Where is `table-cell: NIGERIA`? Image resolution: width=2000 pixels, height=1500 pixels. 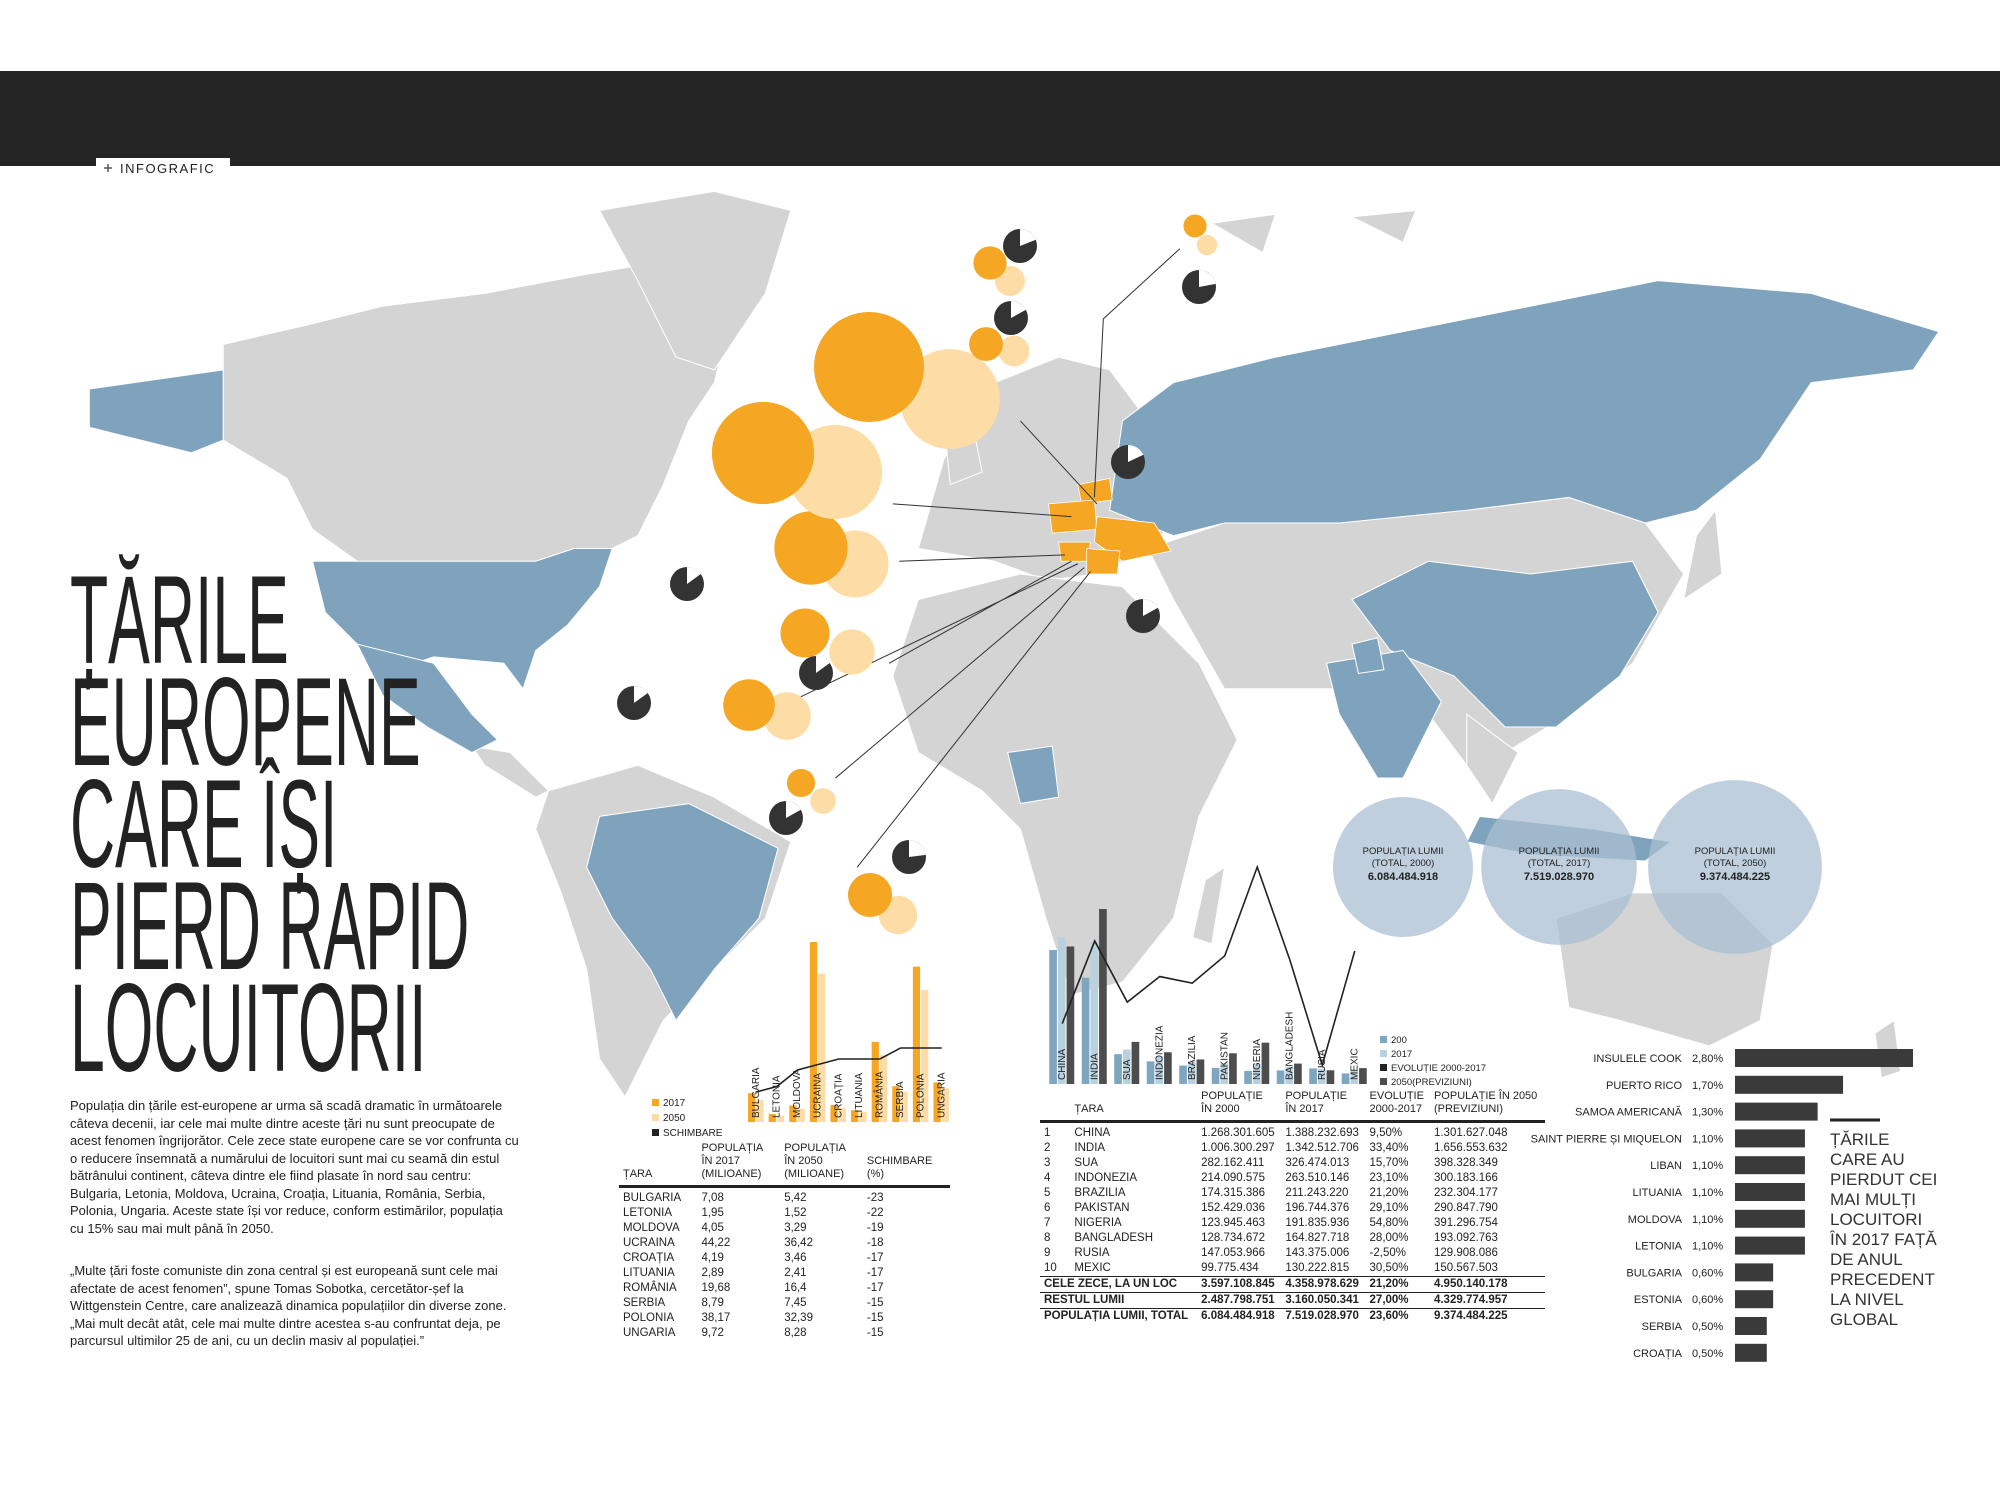
table-cell: NIGERIA is located at coordinates (1098, 1223).